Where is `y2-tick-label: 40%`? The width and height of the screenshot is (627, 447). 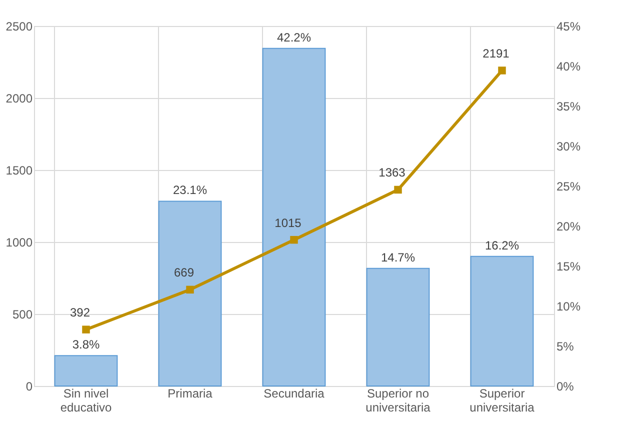
y2-tick-label: 40% is located at coordinates (568, 67).